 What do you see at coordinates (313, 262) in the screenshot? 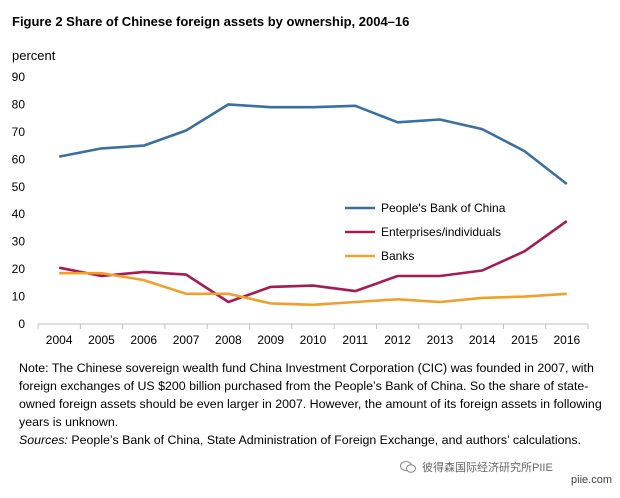
I see `series-line-enterprises-individuals` at bounding box center [313, 262].